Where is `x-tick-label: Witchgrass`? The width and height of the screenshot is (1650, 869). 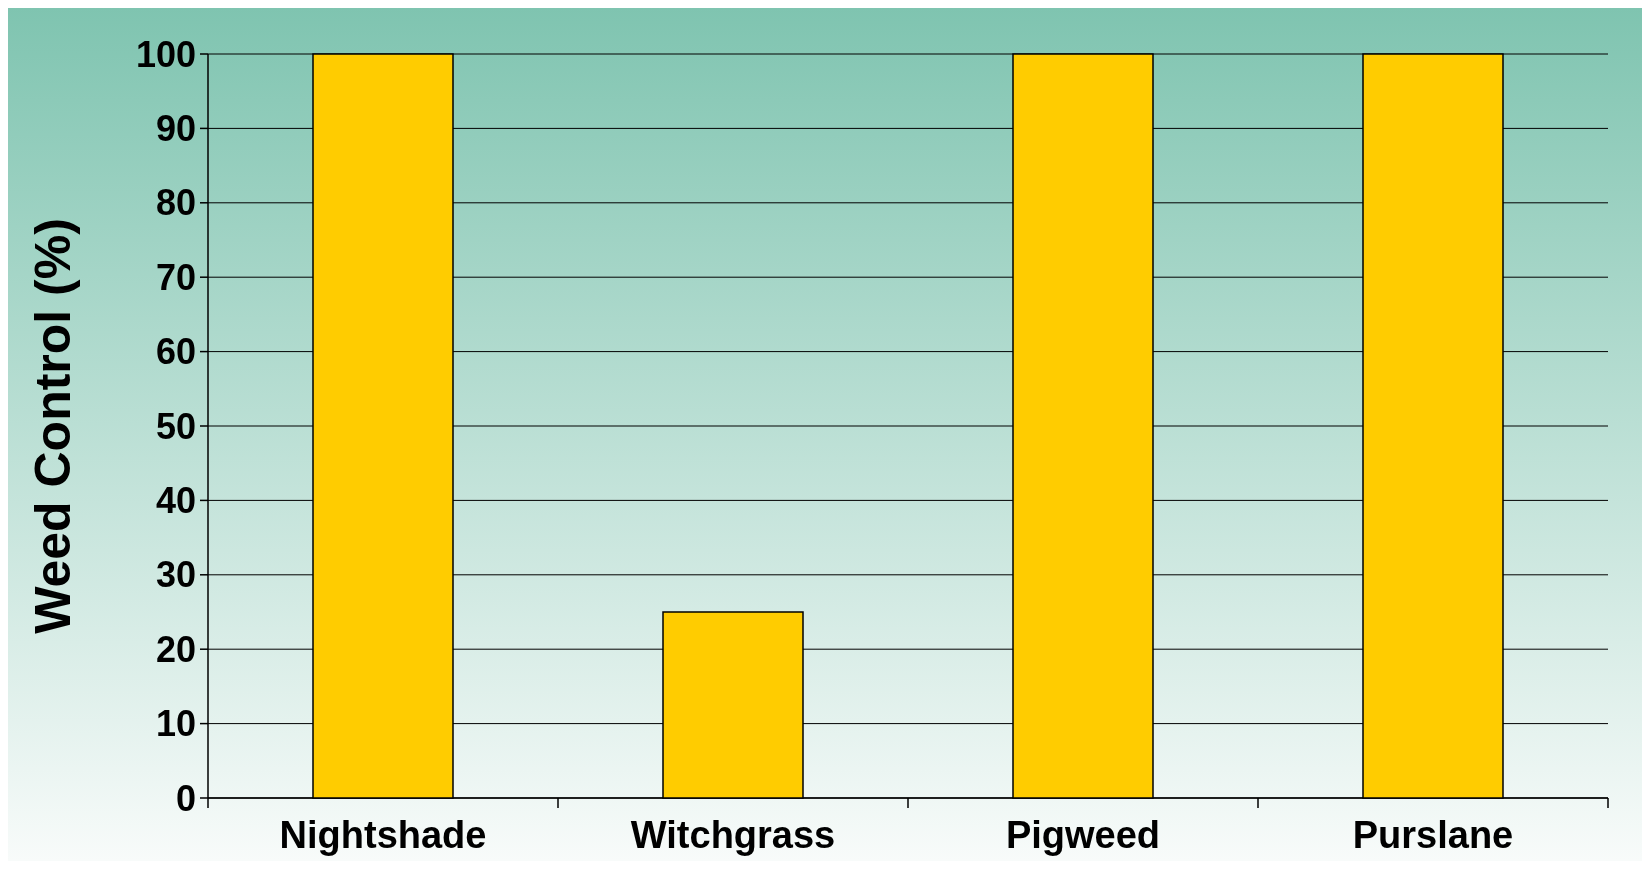 x-tick-label: Witchgrass is located at coordinates (733, 835).